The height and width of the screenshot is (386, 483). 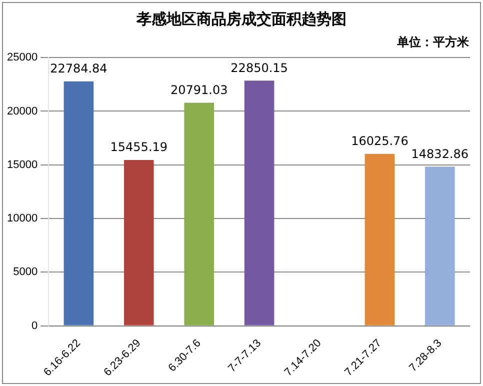 What do you see at coordinates (440, 153) in the screenshot?
I see `data-label: 14832.86` at bounding box center [440, 153].